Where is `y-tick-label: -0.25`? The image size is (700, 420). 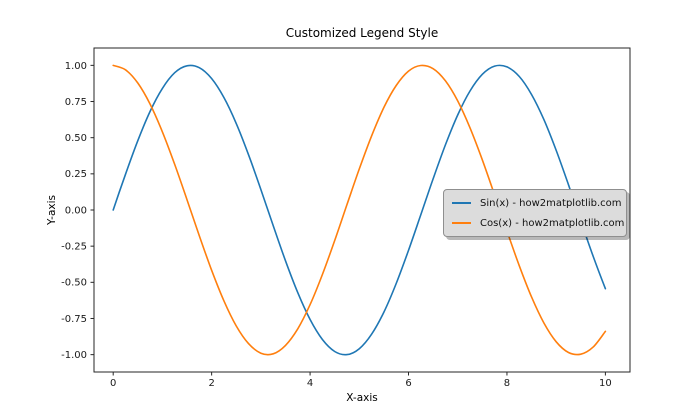 y-tick-label: -0.25 is located at coordinates (74, 247).